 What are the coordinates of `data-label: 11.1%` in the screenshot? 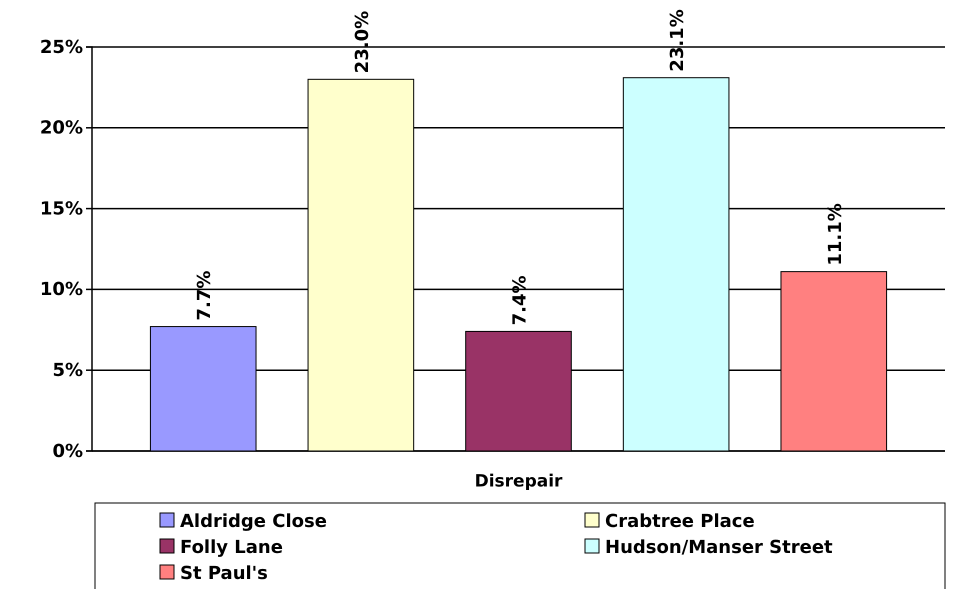 It's located at (835, 234).